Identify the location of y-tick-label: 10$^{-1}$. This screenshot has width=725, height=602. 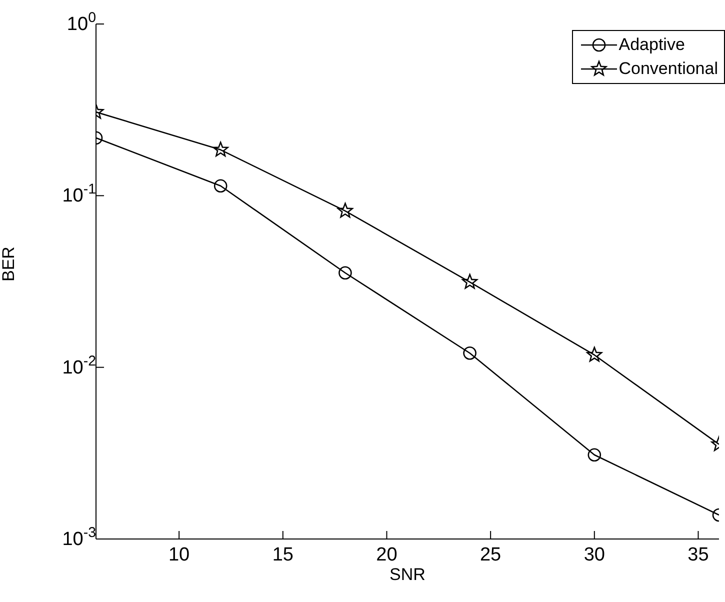
(79, 194).